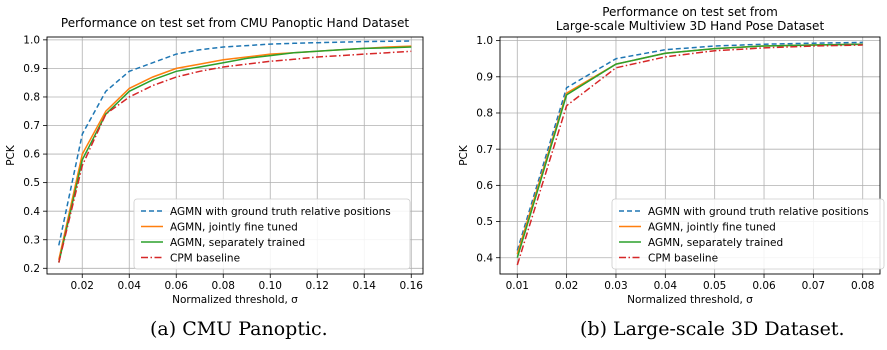  What do you see at coordinates (31, 240) in the screenshot?
I see `y-tick-label: 0.3` at bounding box center [31, 240].